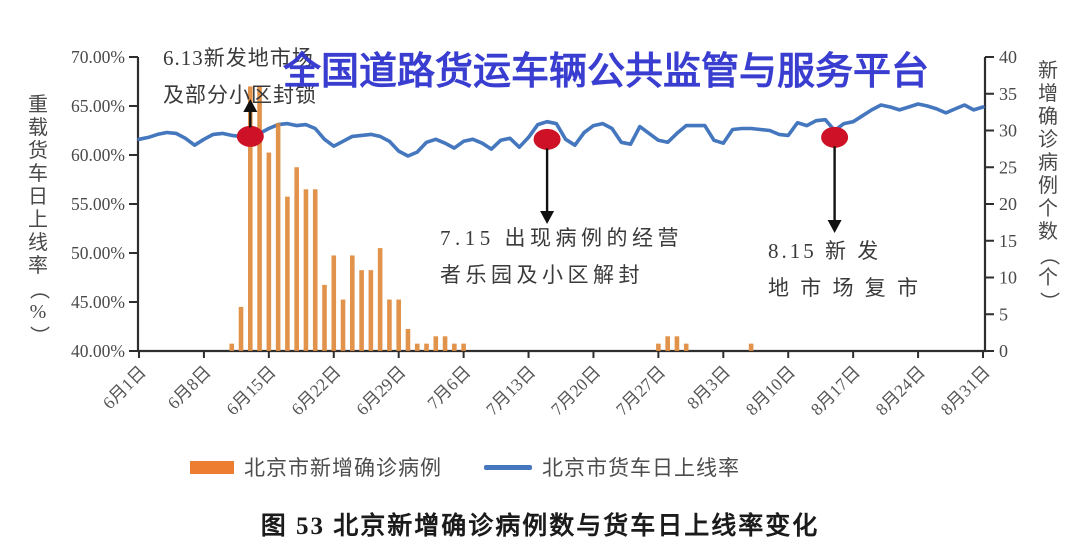 This screenshot has height=560, width=1080. What do you see at coordinates (641, 468) in the screenshot?
I see `legend-label-rate: 北京市货车日上线率` at bounding box center [641, 468].